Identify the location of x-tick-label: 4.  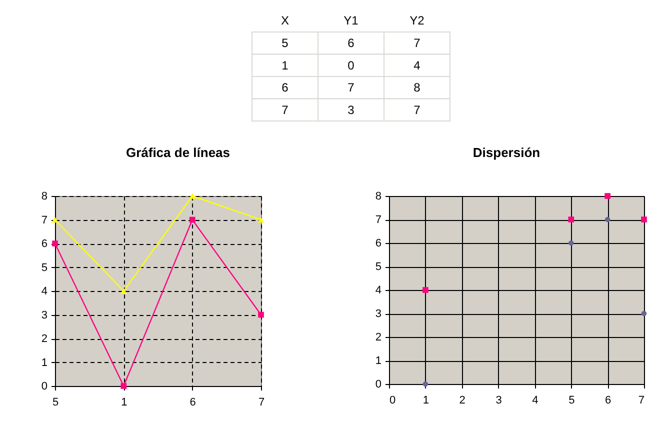
(535, 400).